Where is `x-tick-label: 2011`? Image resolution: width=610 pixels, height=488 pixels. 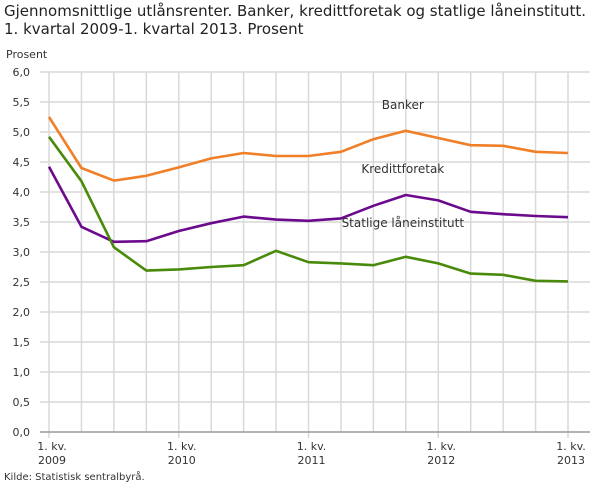 x-tick-label: 2011 is located at coordinates (312, 460).